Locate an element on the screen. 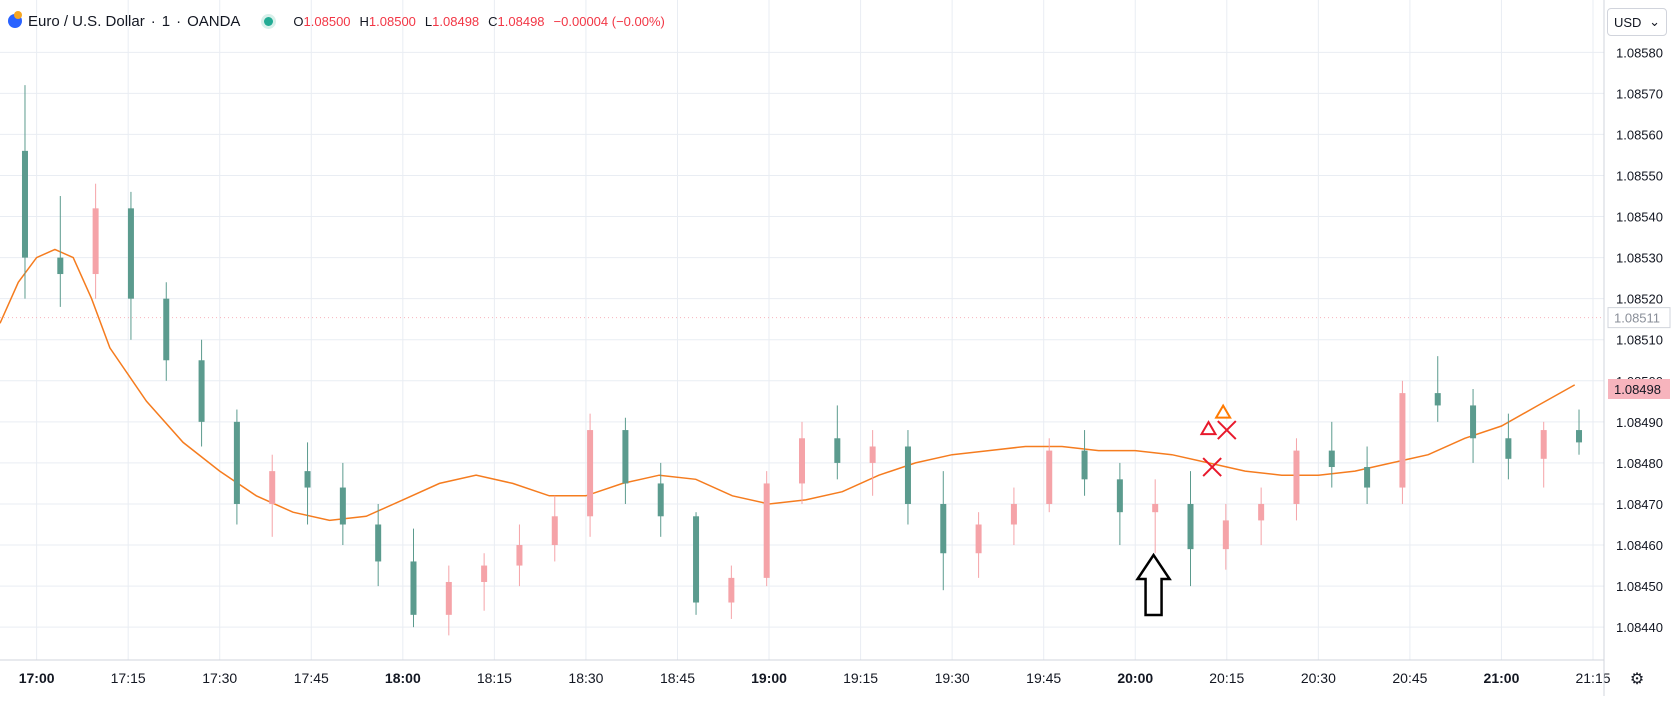  currency-button: USD ⌄ is located at coordinates (1637, 22).